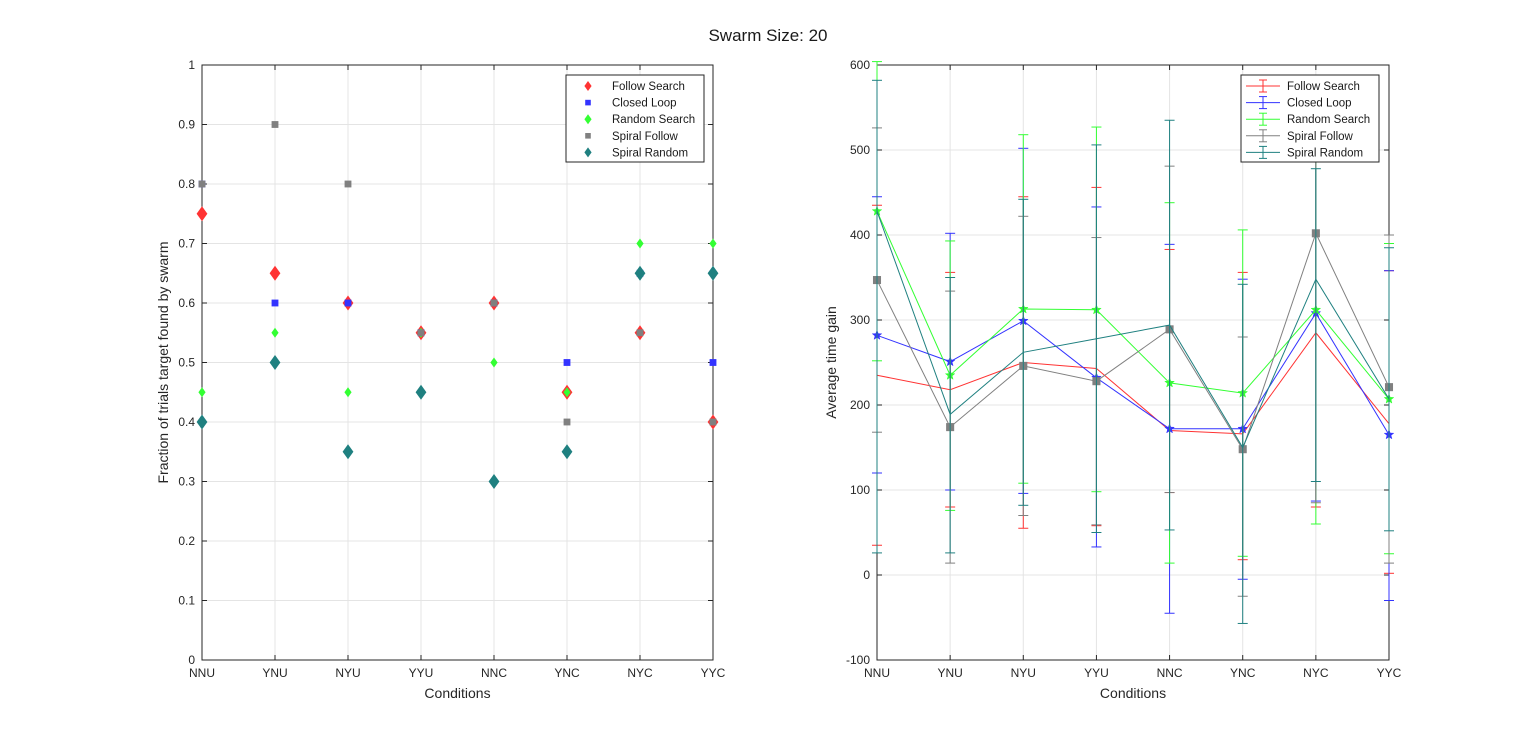 The width and height of the screenshot is (1536, 739). I want to click on y-tick-label: 400, so click(860, 235).